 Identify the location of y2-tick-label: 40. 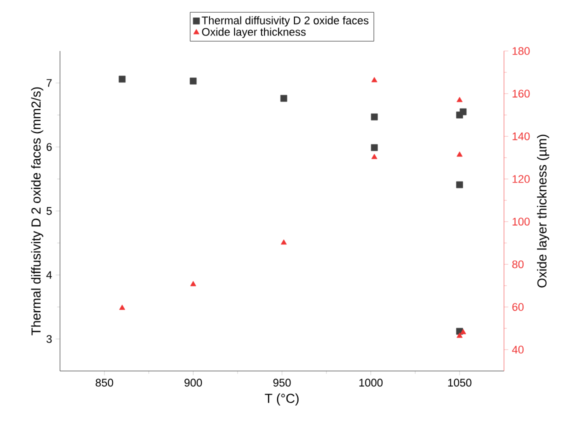
(518, 350).